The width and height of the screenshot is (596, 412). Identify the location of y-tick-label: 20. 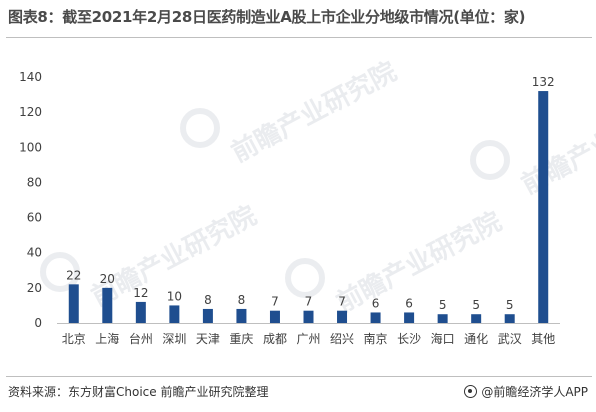
(34, 288).